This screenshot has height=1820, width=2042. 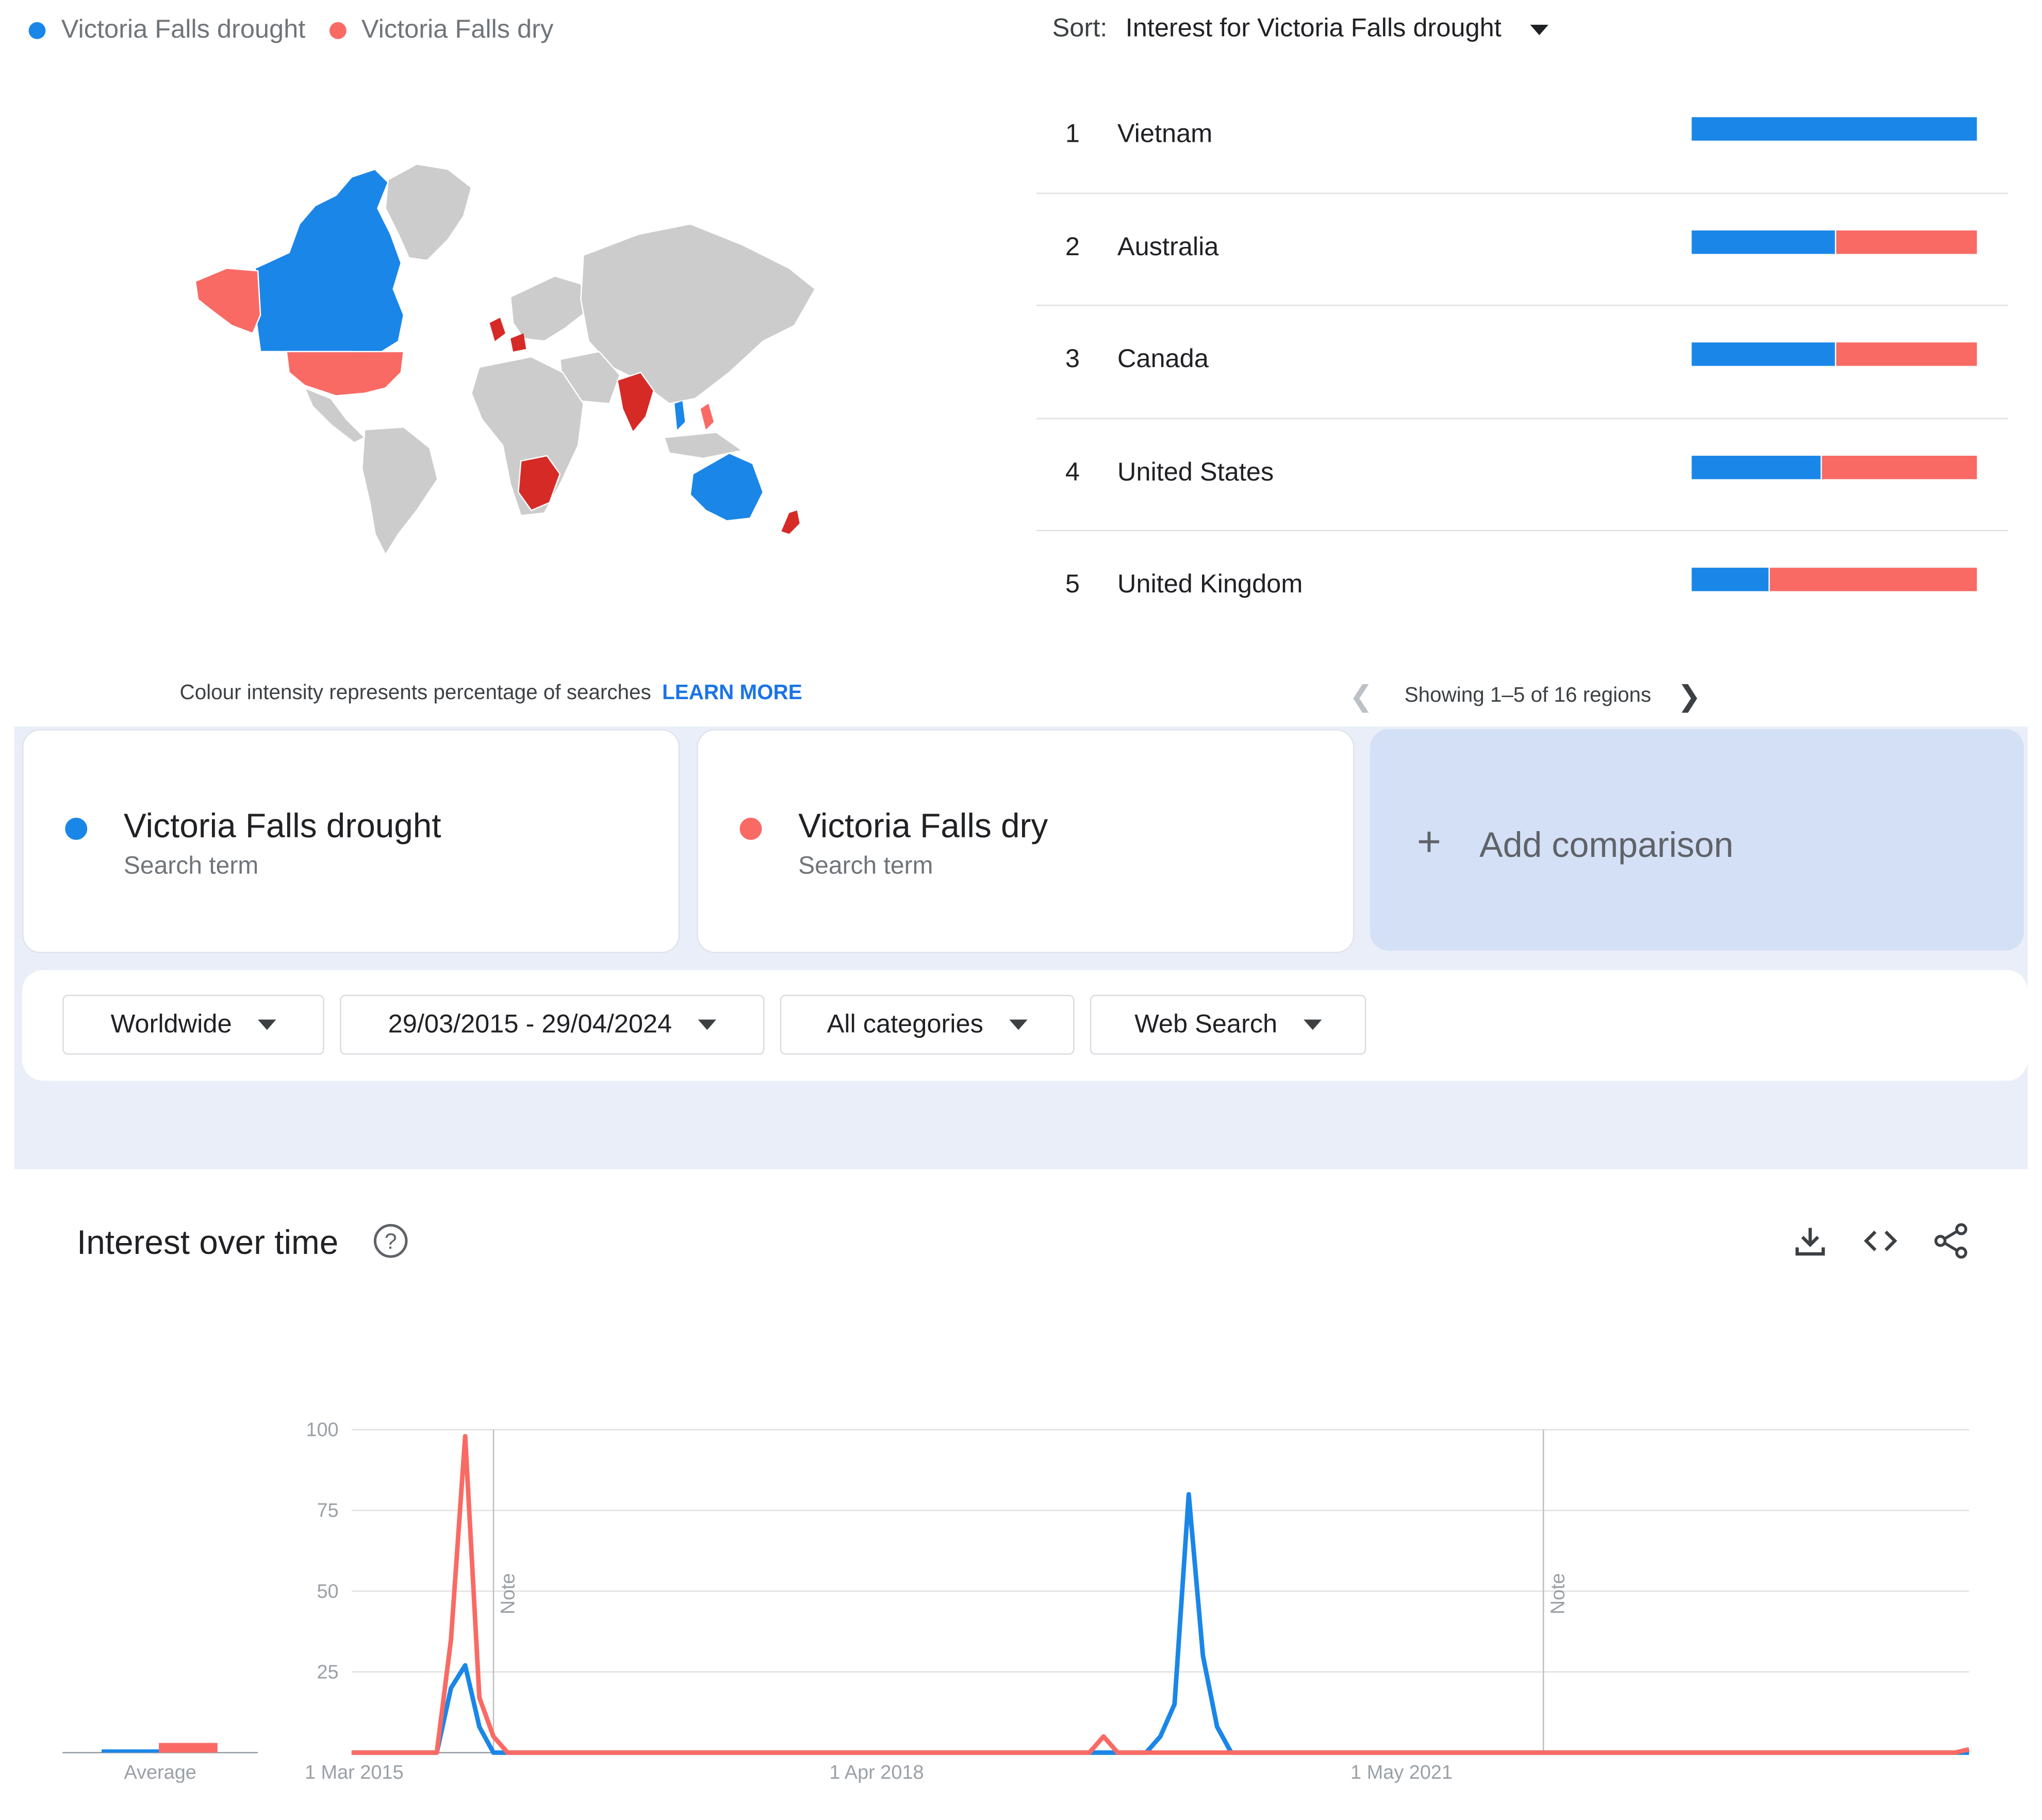 I want to click on y-tick-label: 50, so click(x=328, y=1591).